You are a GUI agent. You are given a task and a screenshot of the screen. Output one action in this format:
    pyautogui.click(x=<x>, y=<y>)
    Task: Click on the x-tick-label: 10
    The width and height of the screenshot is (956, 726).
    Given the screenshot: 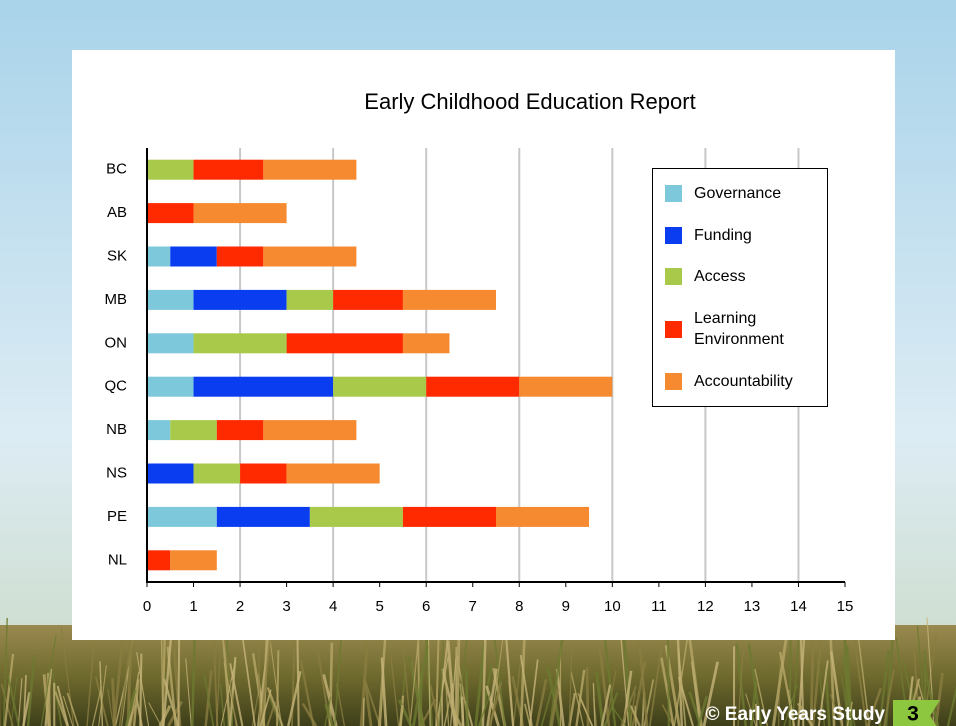 What is the action you would take?
    pyautogui.click(x=612, y=606)
    